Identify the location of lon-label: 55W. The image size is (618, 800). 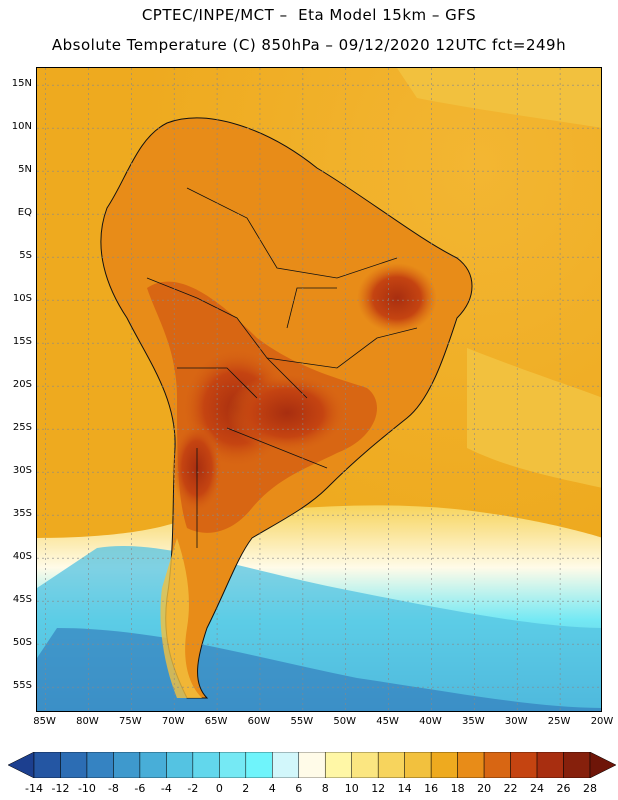
(302, 721).